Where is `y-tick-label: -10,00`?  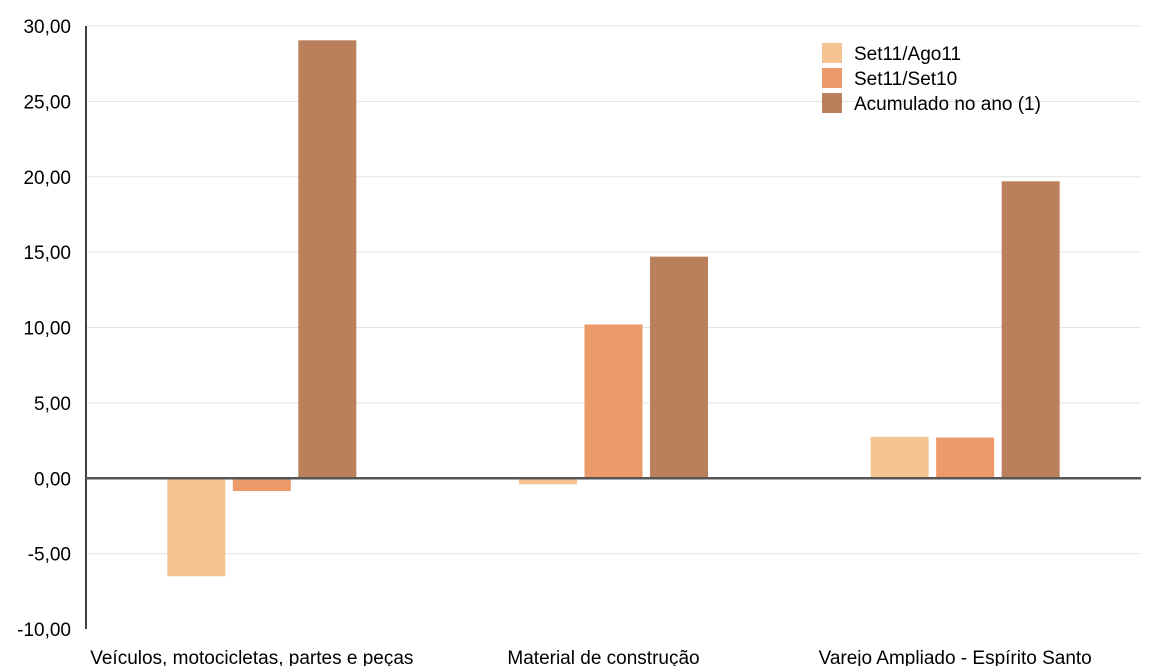 y-tick-label: -10,00 is located at coordinates (44, 630).